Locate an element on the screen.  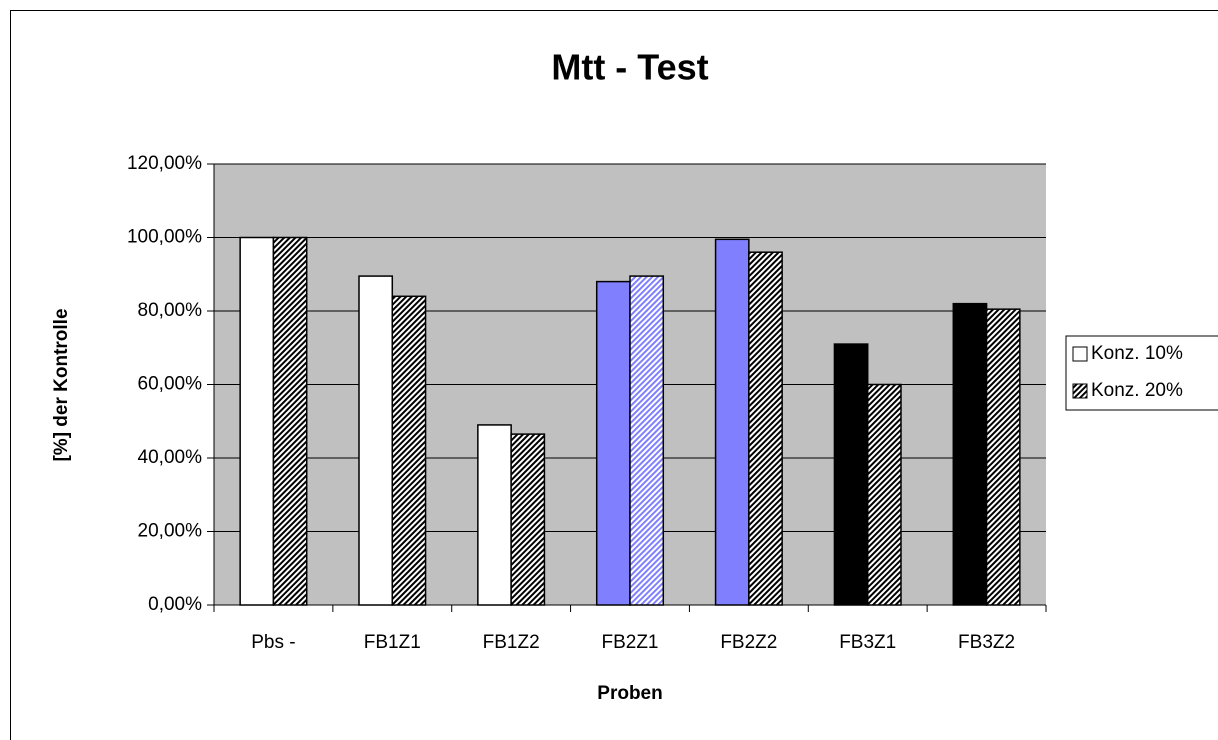
y-tick-label: 60,00% is located at coordinates (170, 384).